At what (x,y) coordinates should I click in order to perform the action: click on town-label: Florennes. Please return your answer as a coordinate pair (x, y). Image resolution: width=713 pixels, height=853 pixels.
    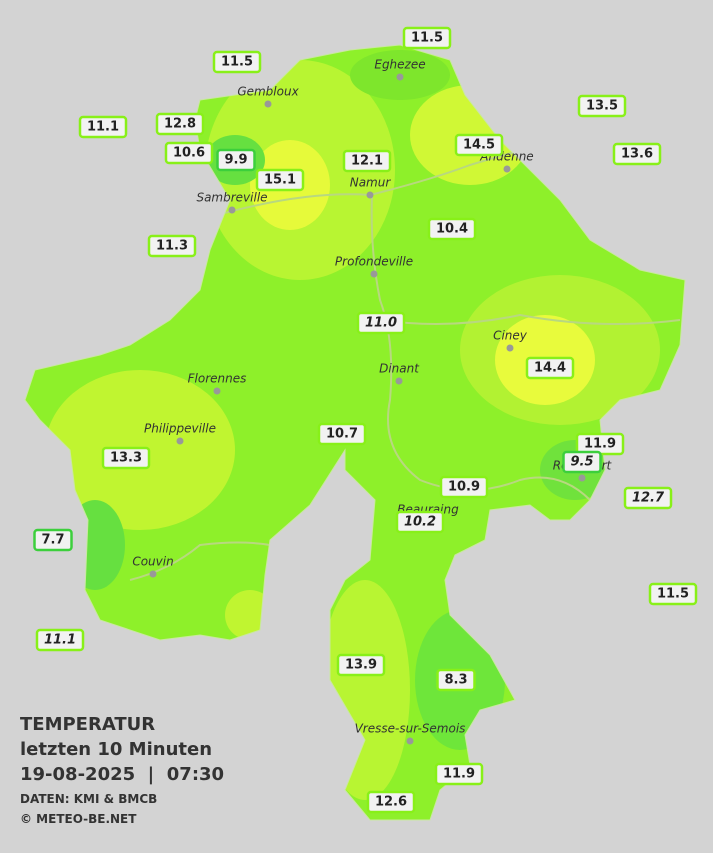
    Looking at the image, I should click on (217, 379).